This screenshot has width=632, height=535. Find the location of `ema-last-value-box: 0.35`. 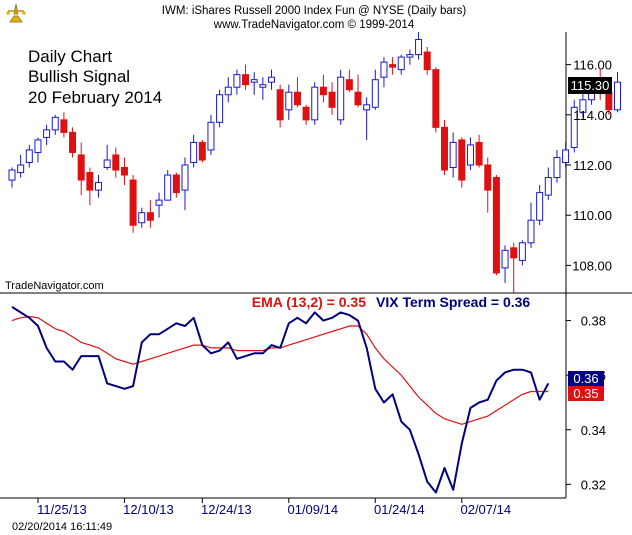

ema-last-value-box: 0.35 is located at coordinates (586, 393).